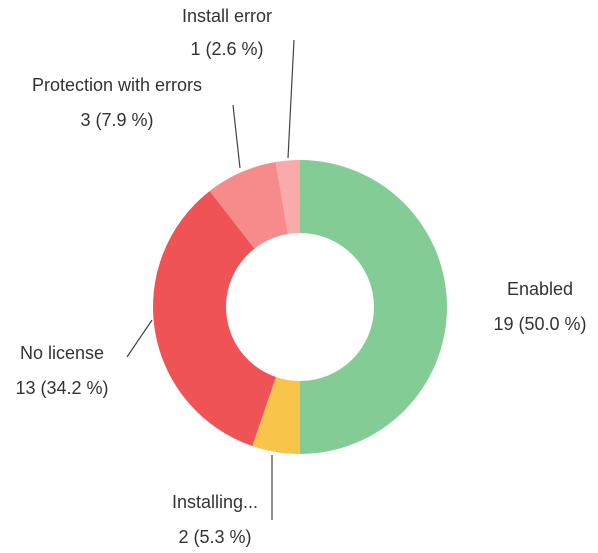  Describe the element at coordinates (117, 85) in the screenshot. I see `slice-label: Protection with errors` at that location.